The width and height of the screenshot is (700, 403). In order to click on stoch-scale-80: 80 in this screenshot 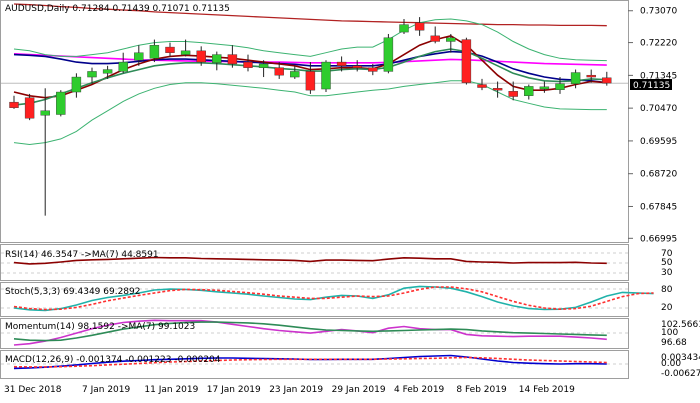, I will do `click(667, 290)`.